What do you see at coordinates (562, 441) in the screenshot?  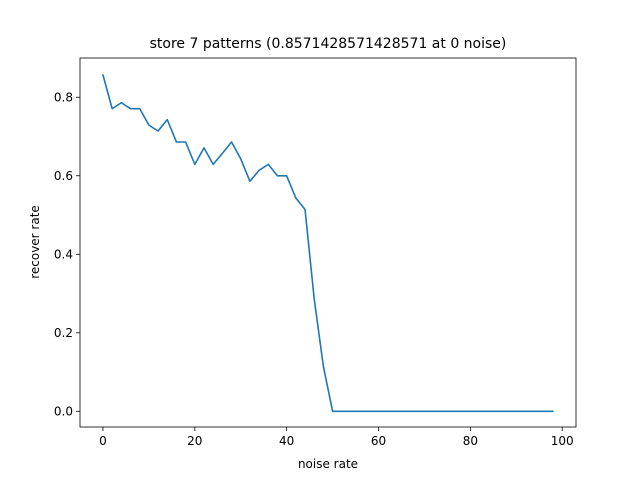 I see `x-tick-label: 100` at bounding box center [562, 441].